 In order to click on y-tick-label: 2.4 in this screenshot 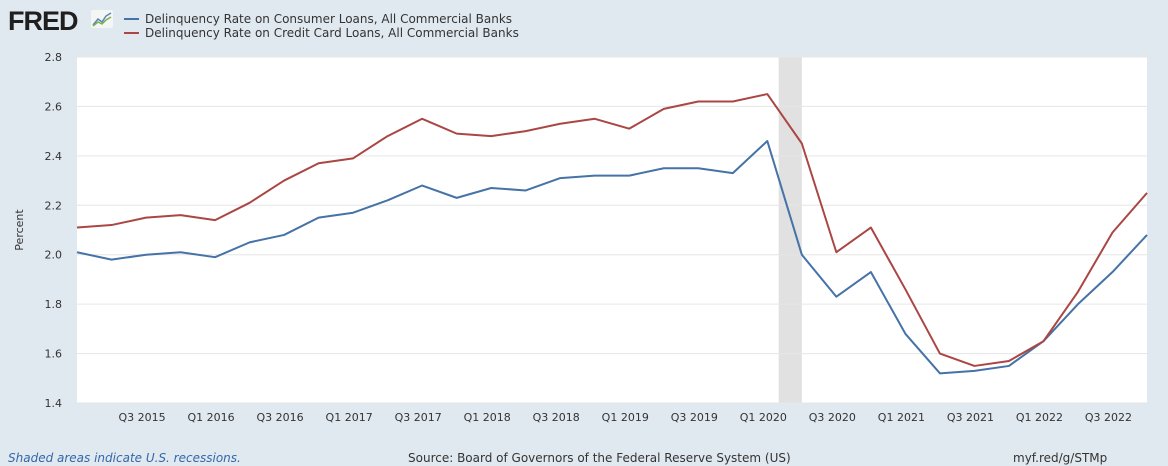, I will do `click(54, 156)`.